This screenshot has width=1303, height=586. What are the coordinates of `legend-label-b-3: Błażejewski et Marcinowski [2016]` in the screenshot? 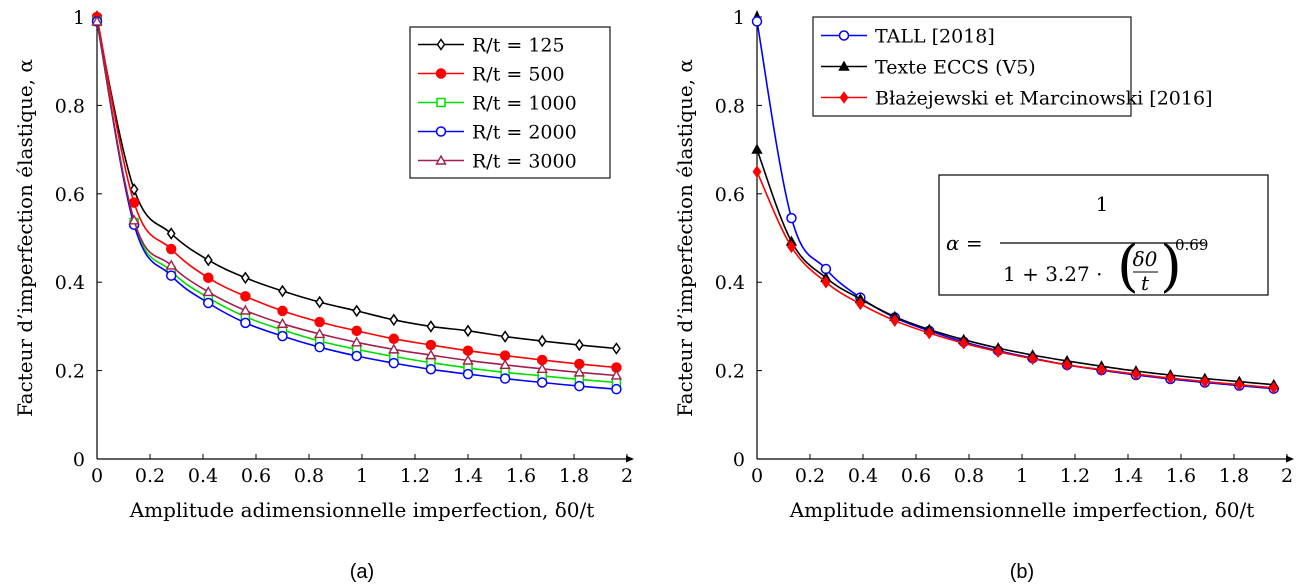 It's located at (1043, 99).